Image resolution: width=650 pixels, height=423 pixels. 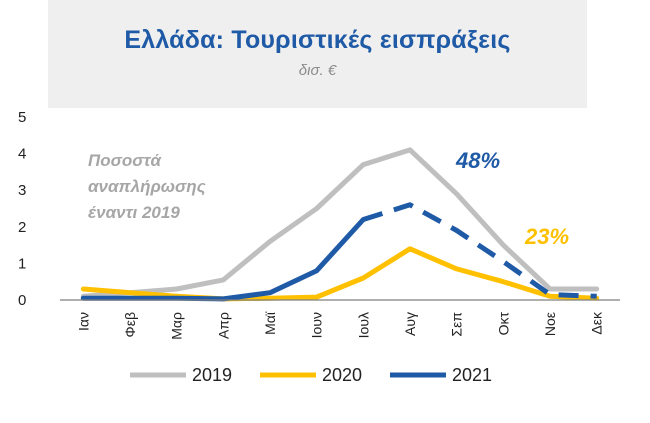 What do you see at coordinates (130, 324) in the screenshot?
I see `x-tick-label: Φεβ` at bounding box center [130, 324].